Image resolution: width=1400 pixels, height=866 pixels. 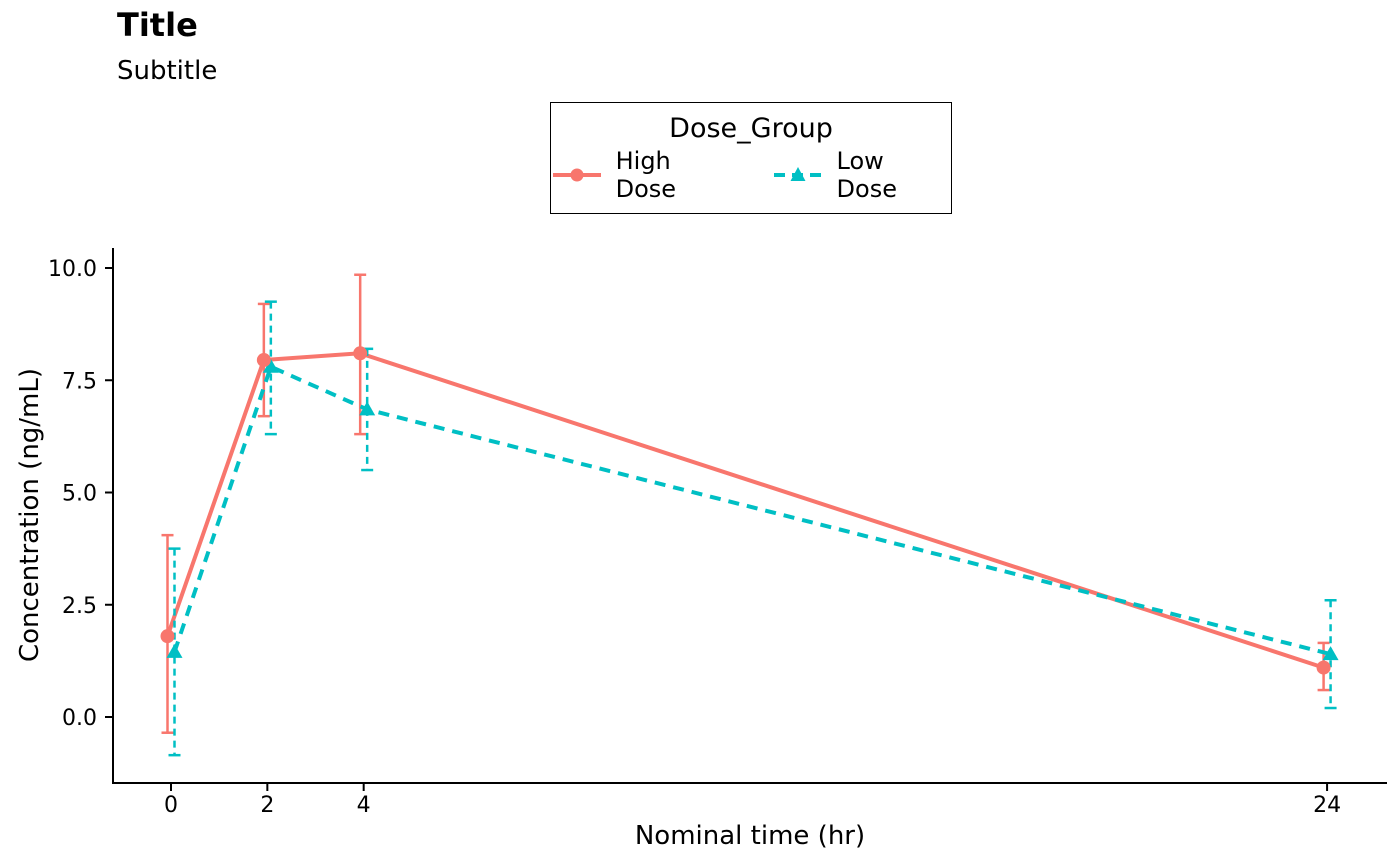 I want to click on marker-high-dose-t0, so click(x=167, y=636).